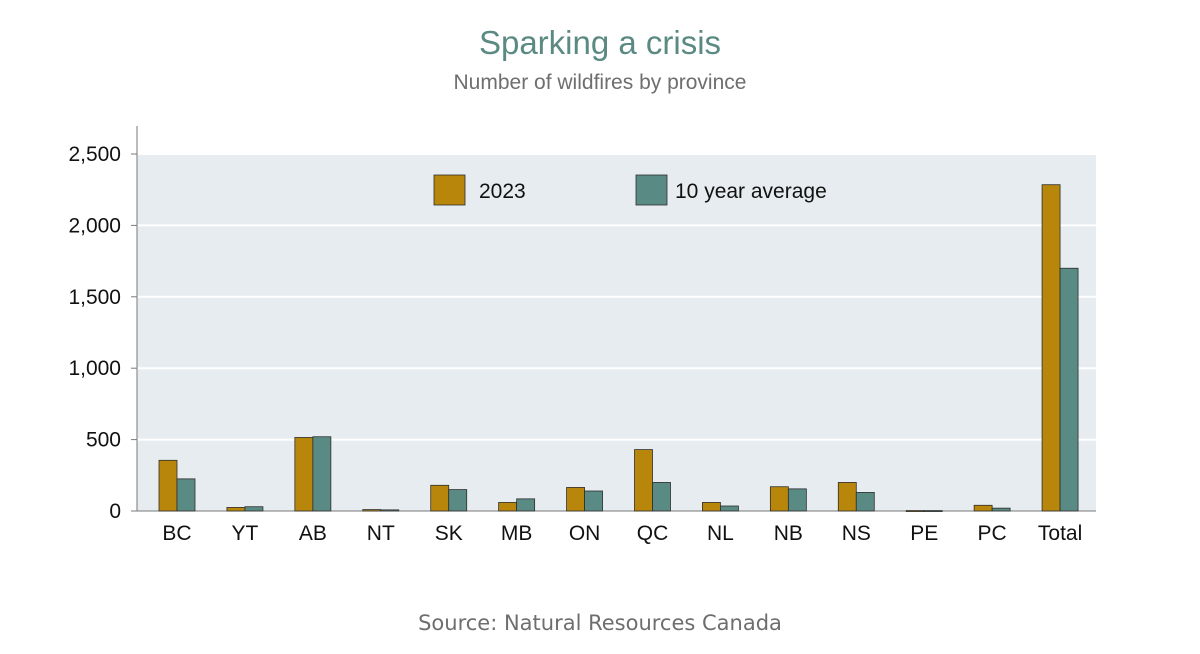 Image resolution: width=1200 pixels, height=654 pixels. What do you see at coordinates (94, 225) in the screenshot?
I see `y-tick-label: 2,000` at bounding box center [94, 225].